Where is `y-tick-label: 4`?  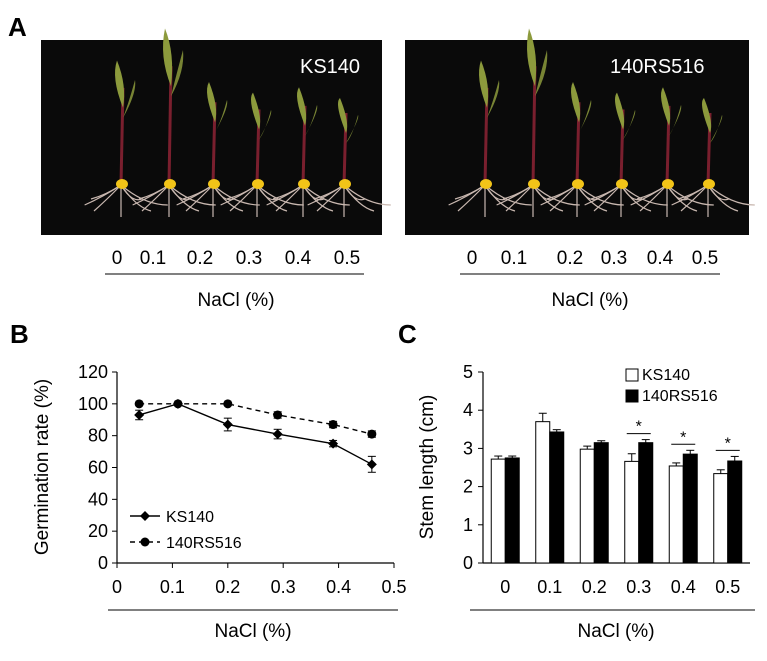
y-tick-label: 4 is located at coordinates (468, 410).